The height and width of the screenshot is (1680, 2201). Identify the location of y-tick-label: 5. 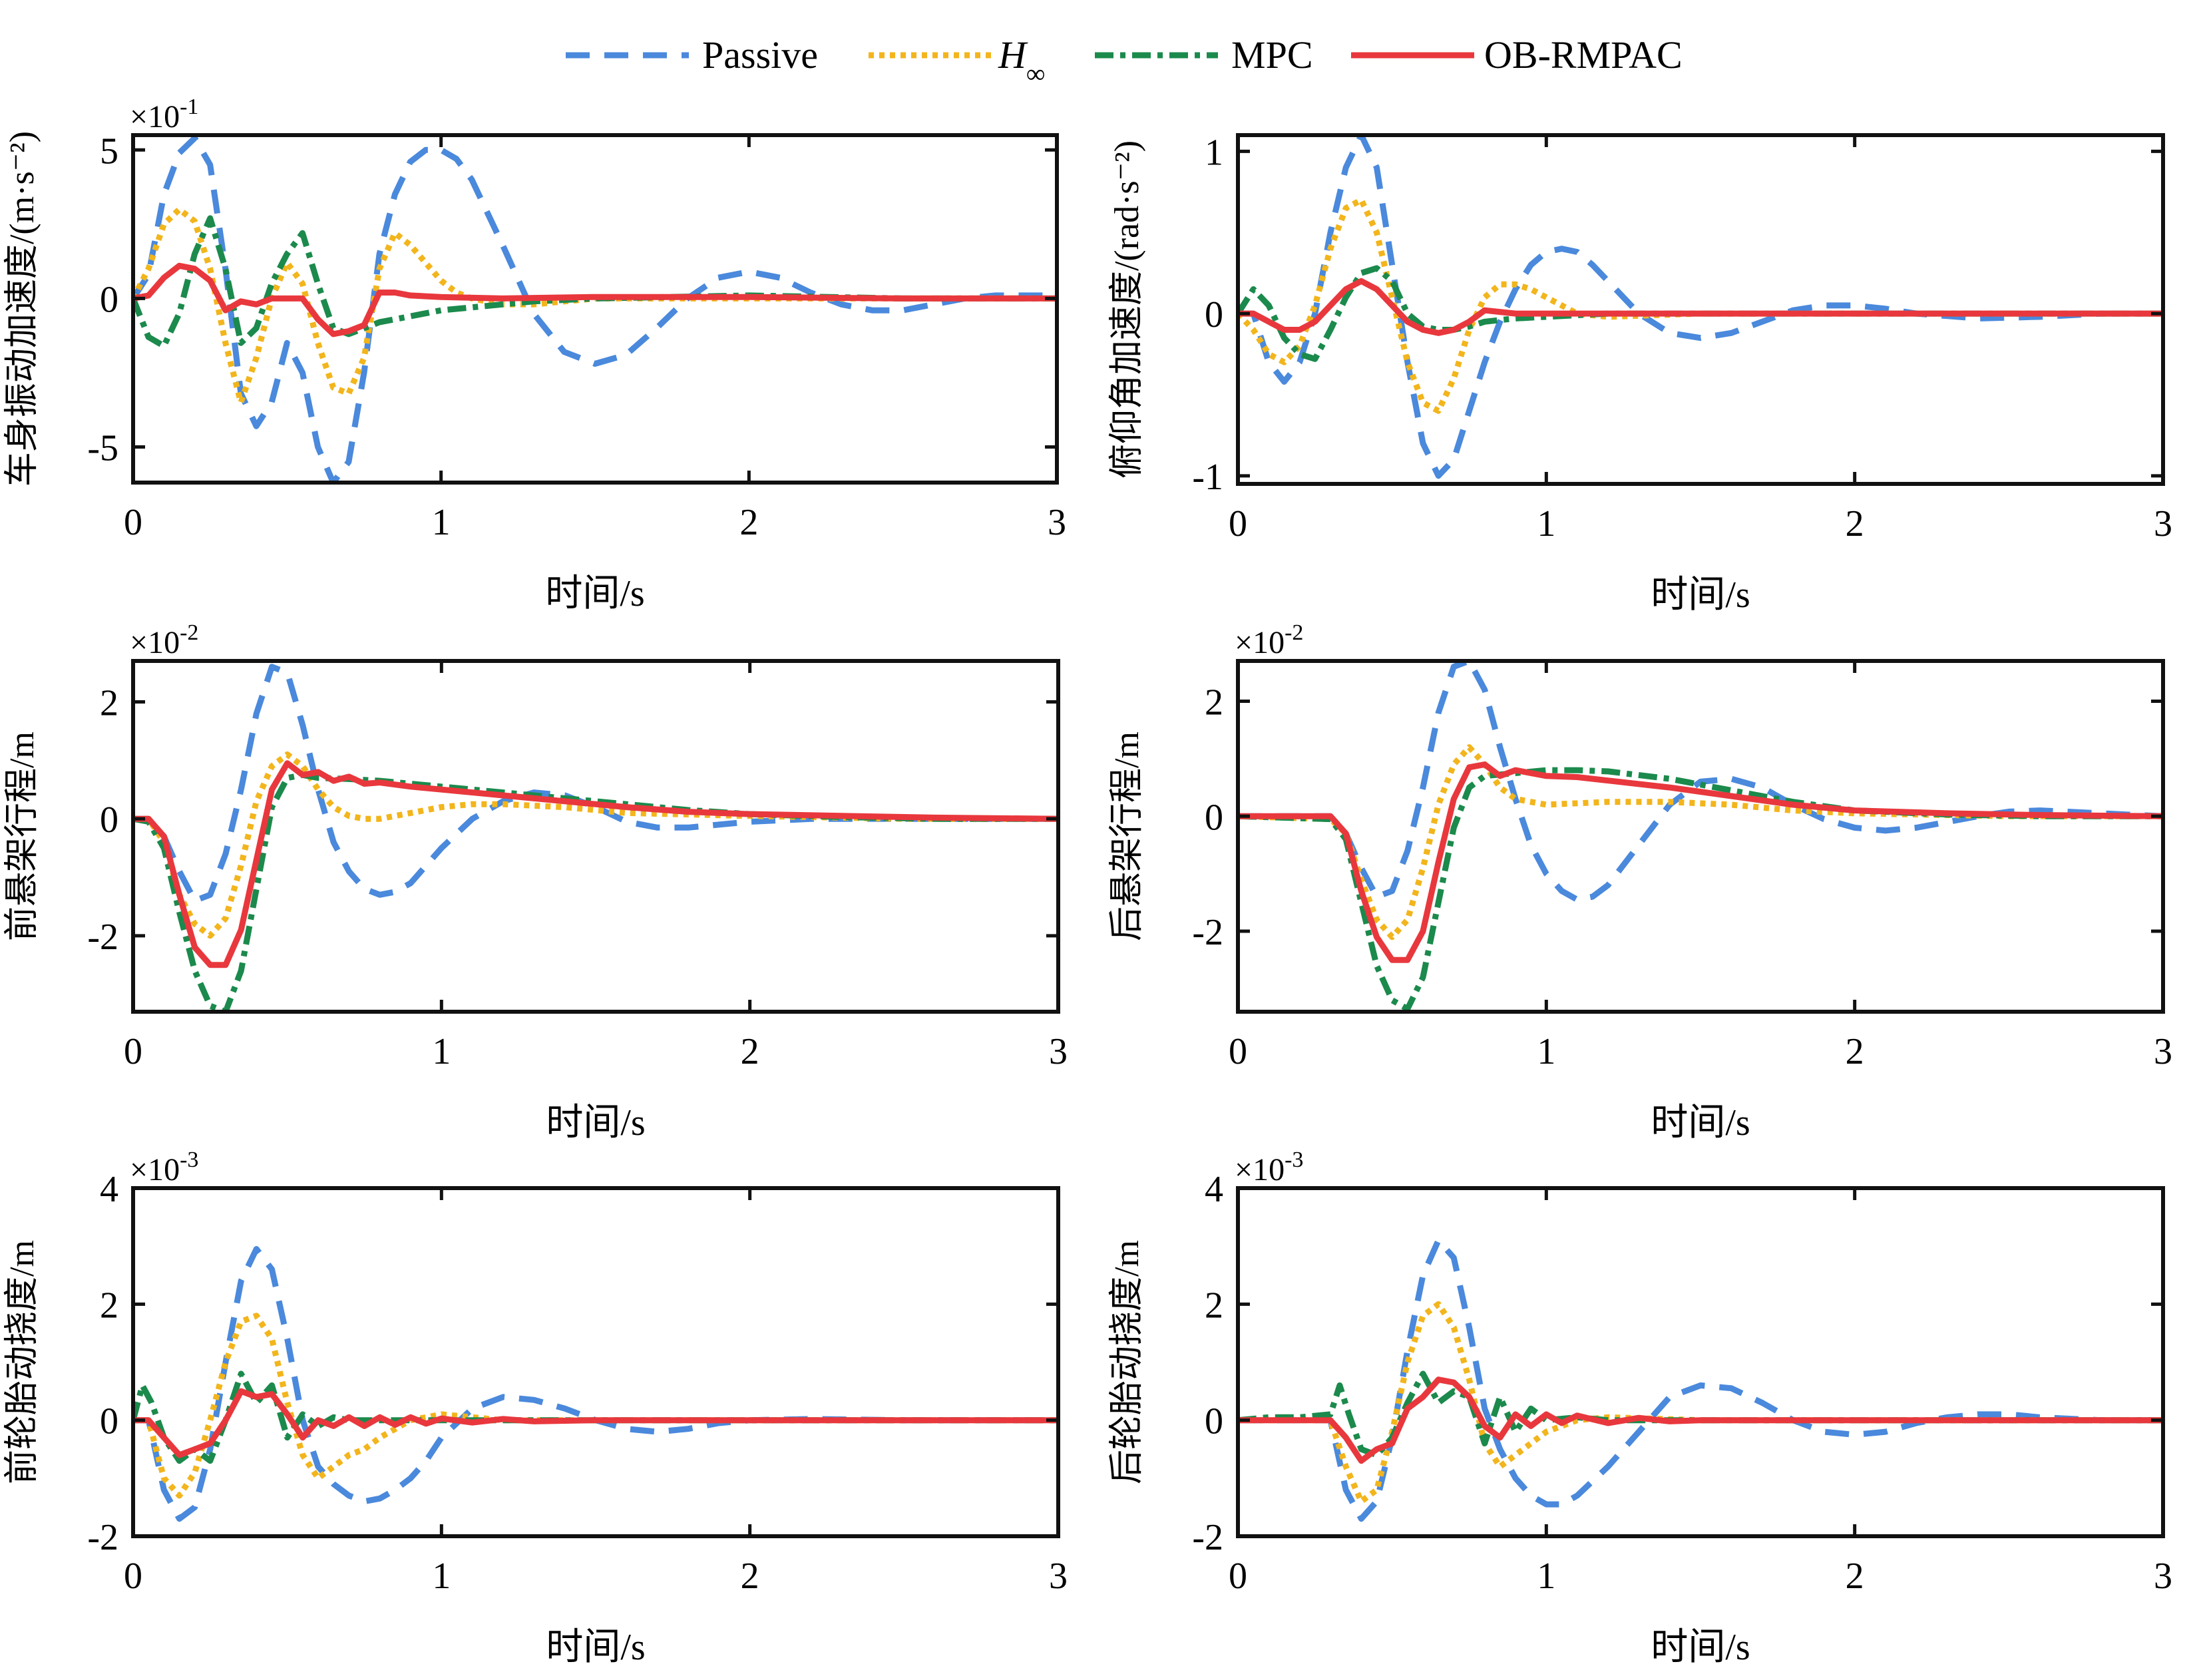
(109, 151).